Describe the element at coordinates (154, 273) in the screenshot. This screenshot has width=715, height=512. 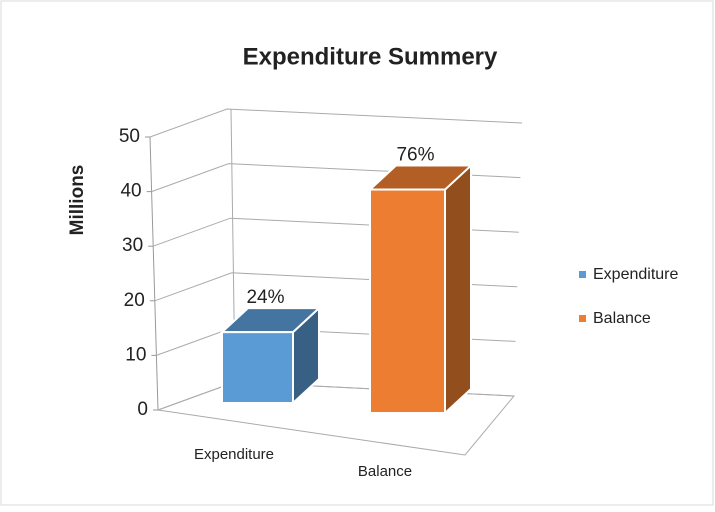
I see `y-axis` at that location.